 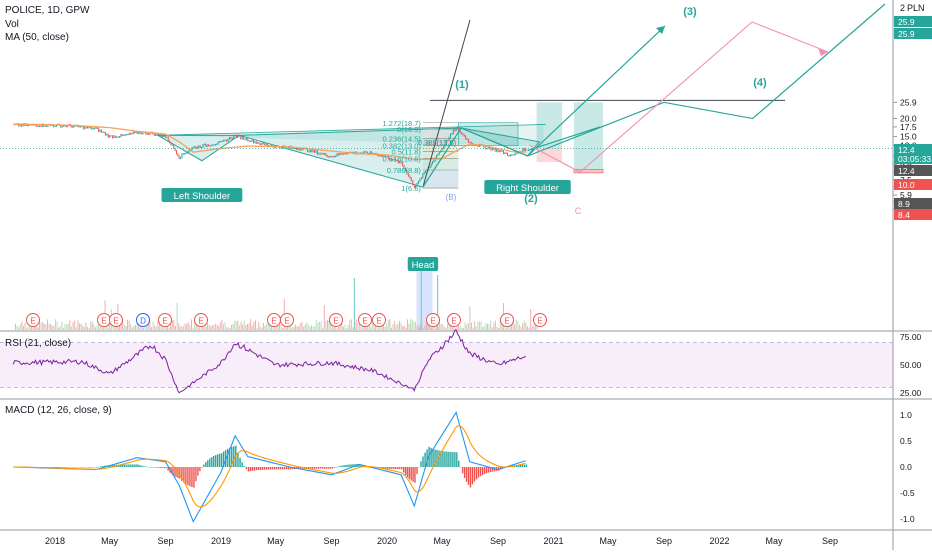 What do you see at coordinates (269, 466) in the screenshot?
I see `macd-signal-line` at bounding box center [269, 466].